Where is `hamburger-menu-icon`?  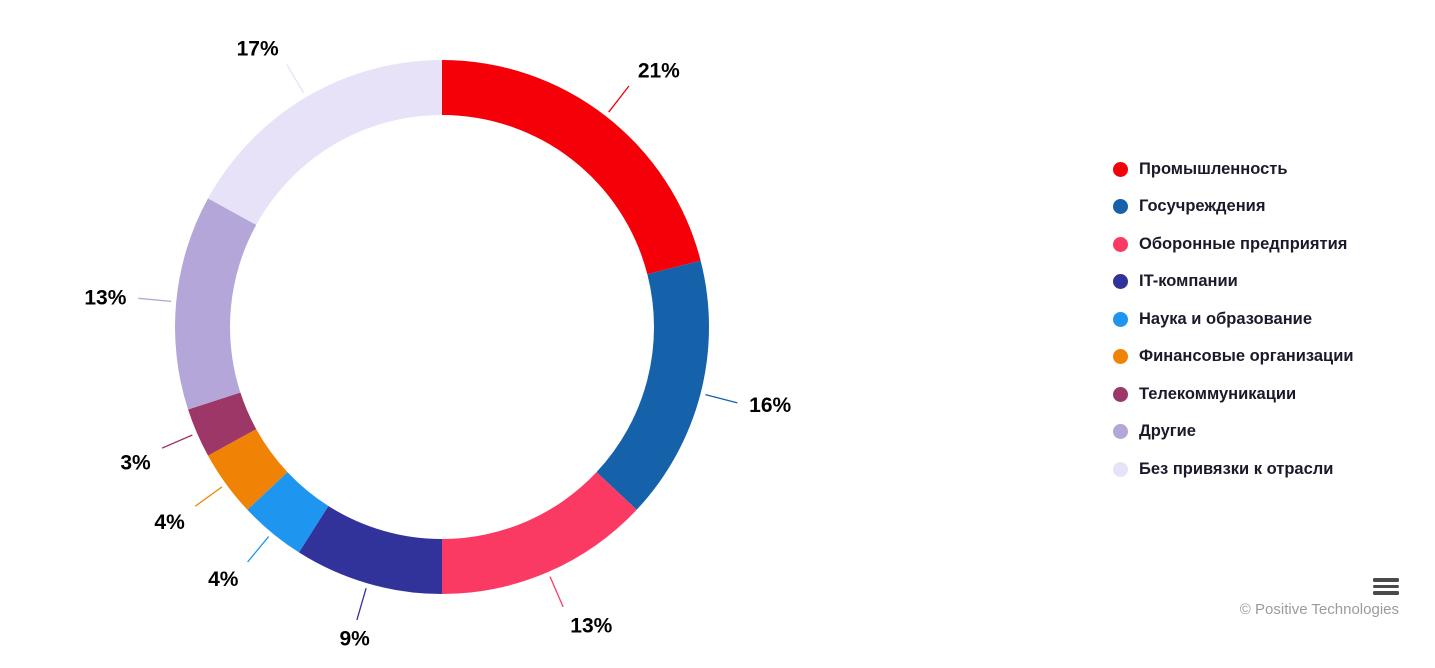 hamburger-menu-icon is located at coordinates (1386, 586).